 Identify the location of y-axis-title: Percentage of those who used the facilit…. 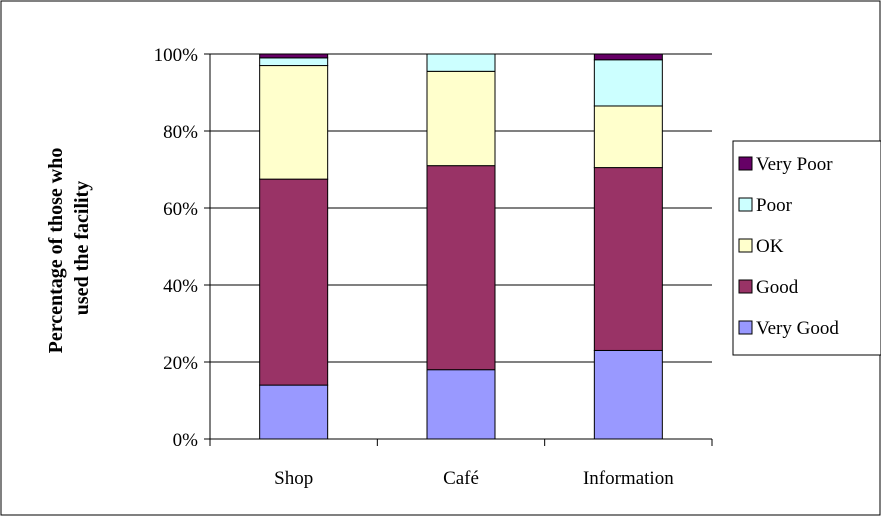
(69, 248).